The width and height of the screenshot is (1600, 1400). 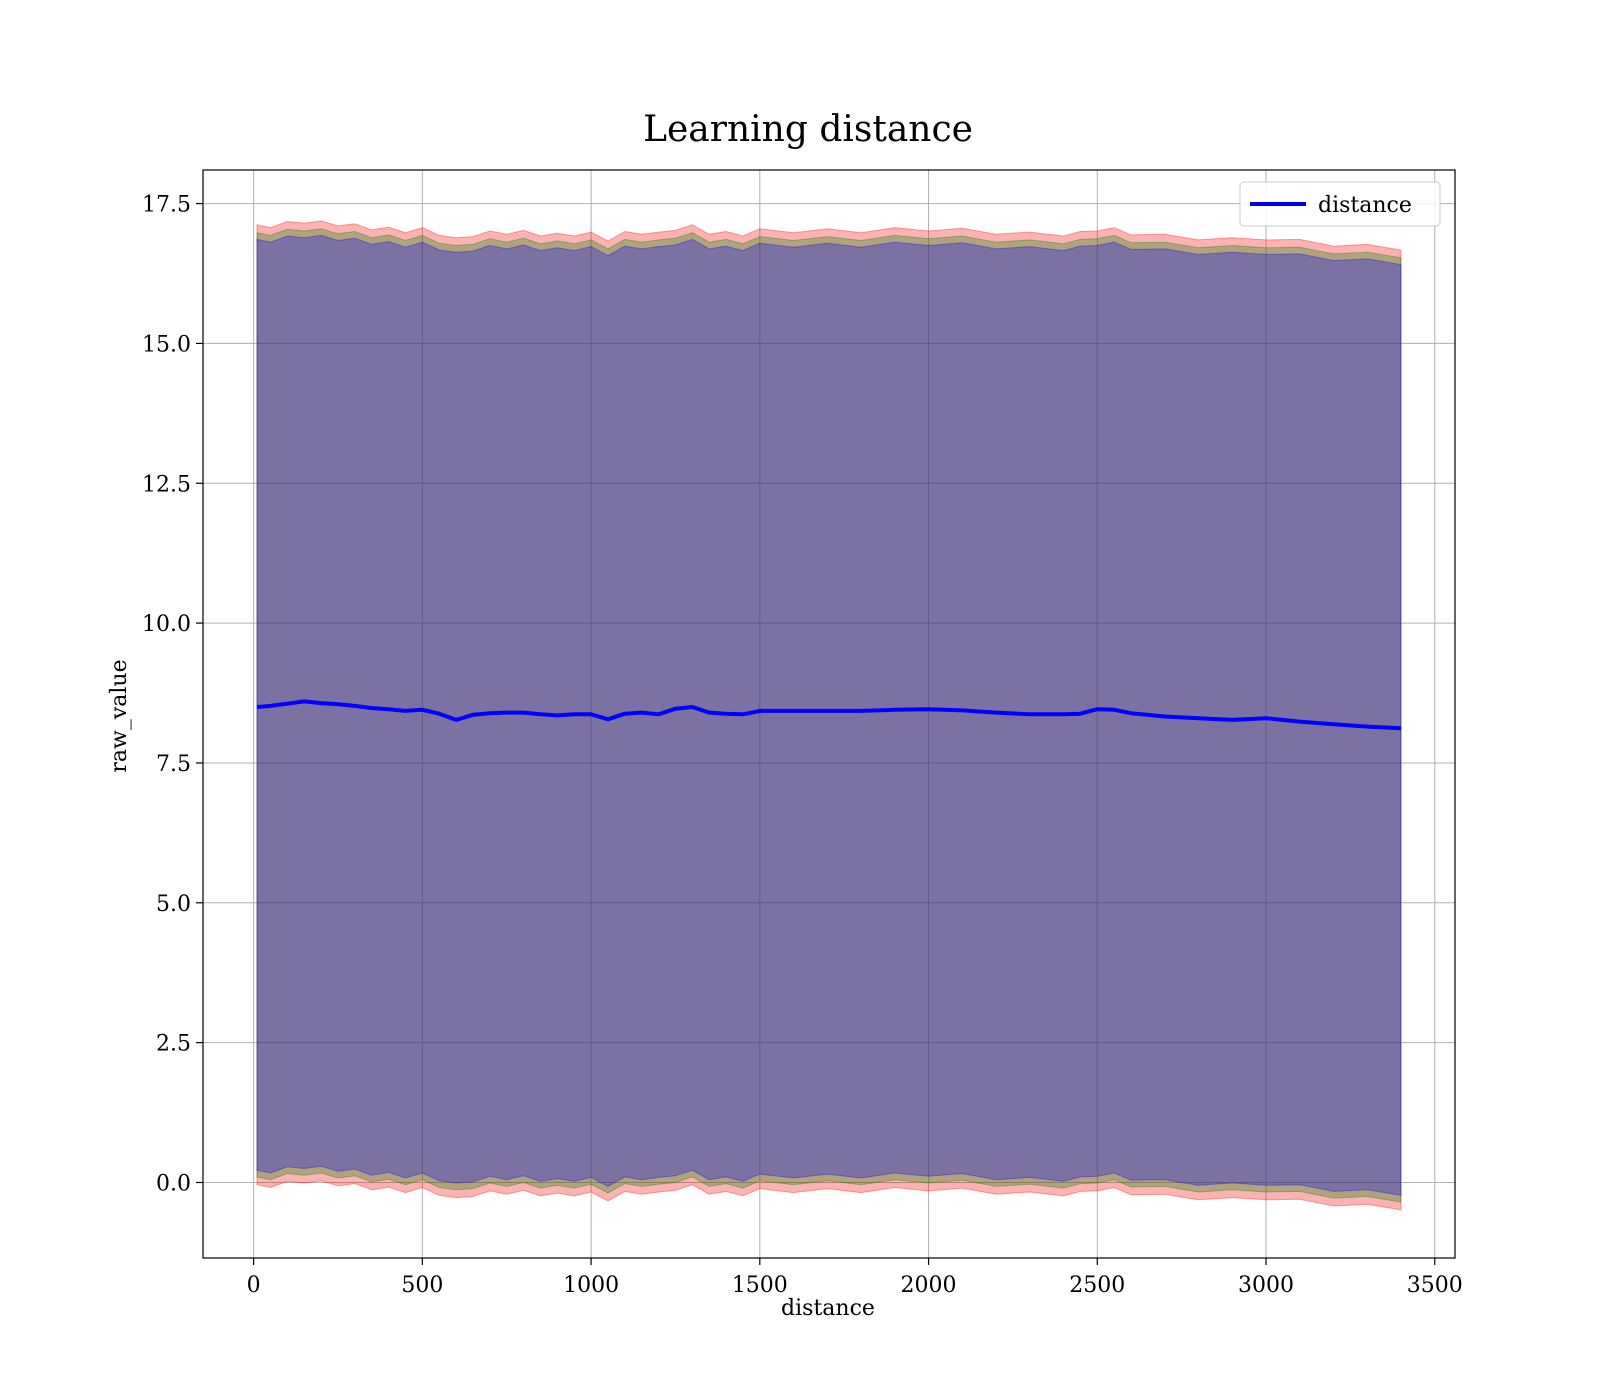 I want to click on legend-box, so click(x=1340, y=204).